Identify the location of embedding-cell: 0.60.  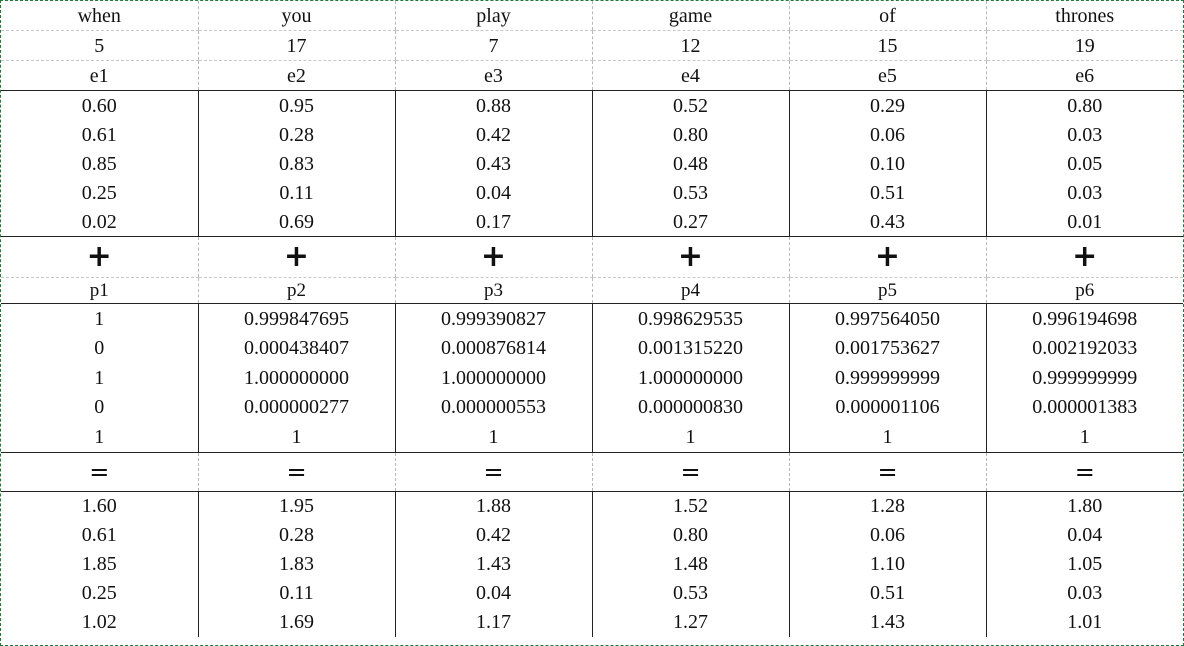
(99, 105).